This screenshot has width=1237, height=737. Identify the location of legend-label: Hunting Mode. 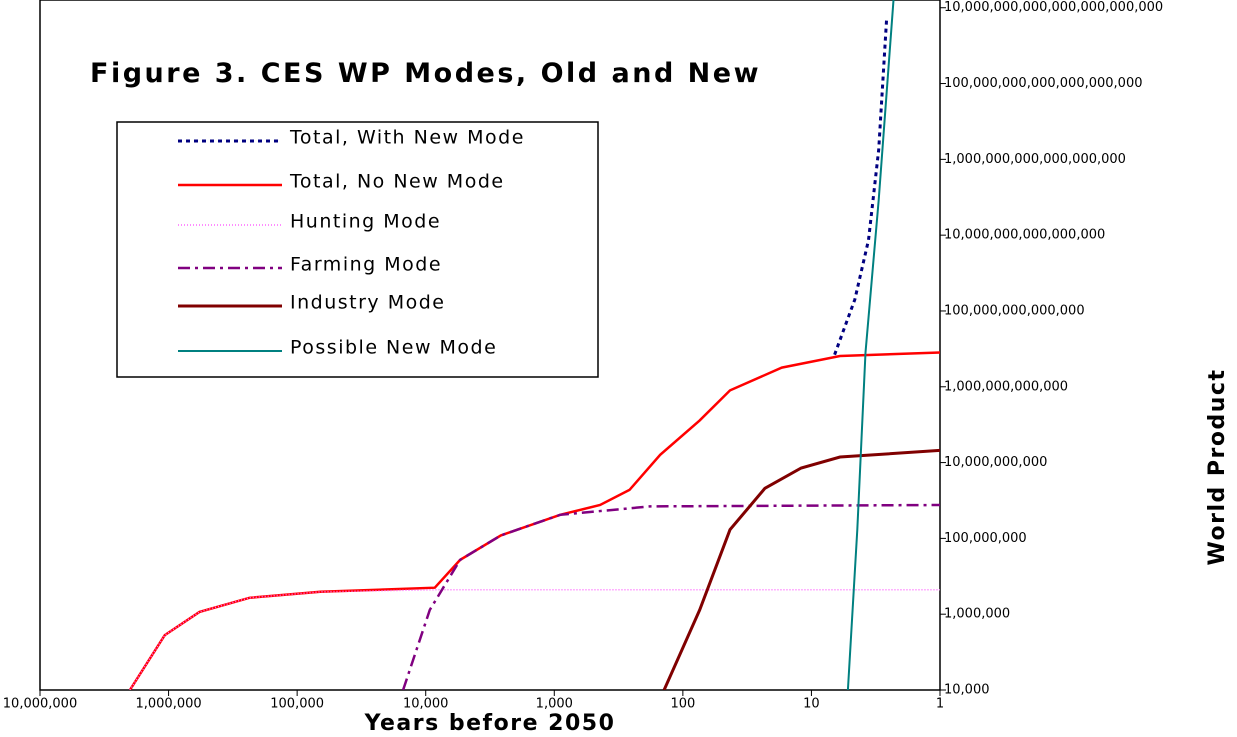
(365, 222).